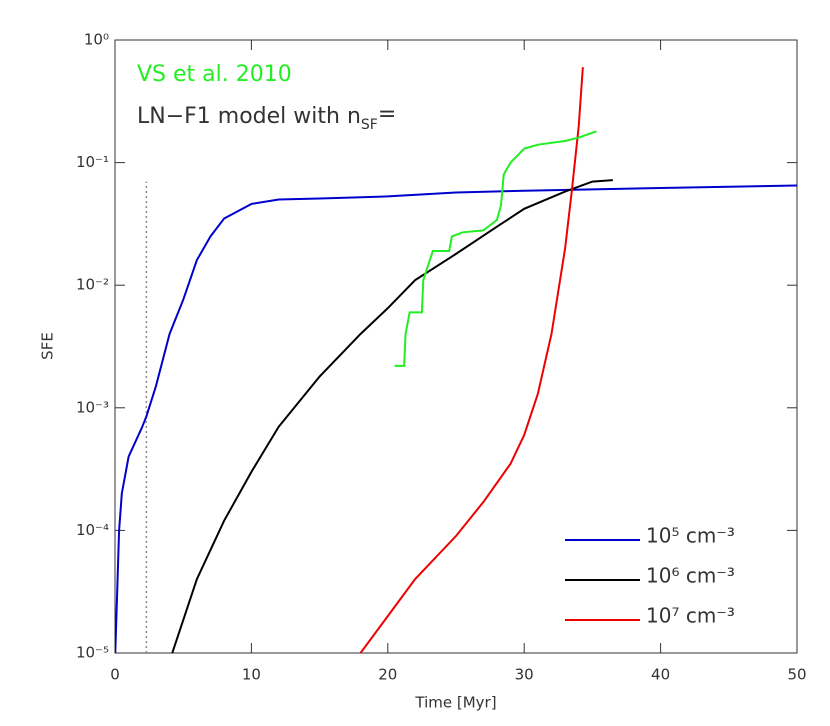 The width and height of the screenshot is (830, 726). Describe the element at coordinates (92, 653) in the screenshot. I see `y-tick-label: 10⁻⁵` at that location.